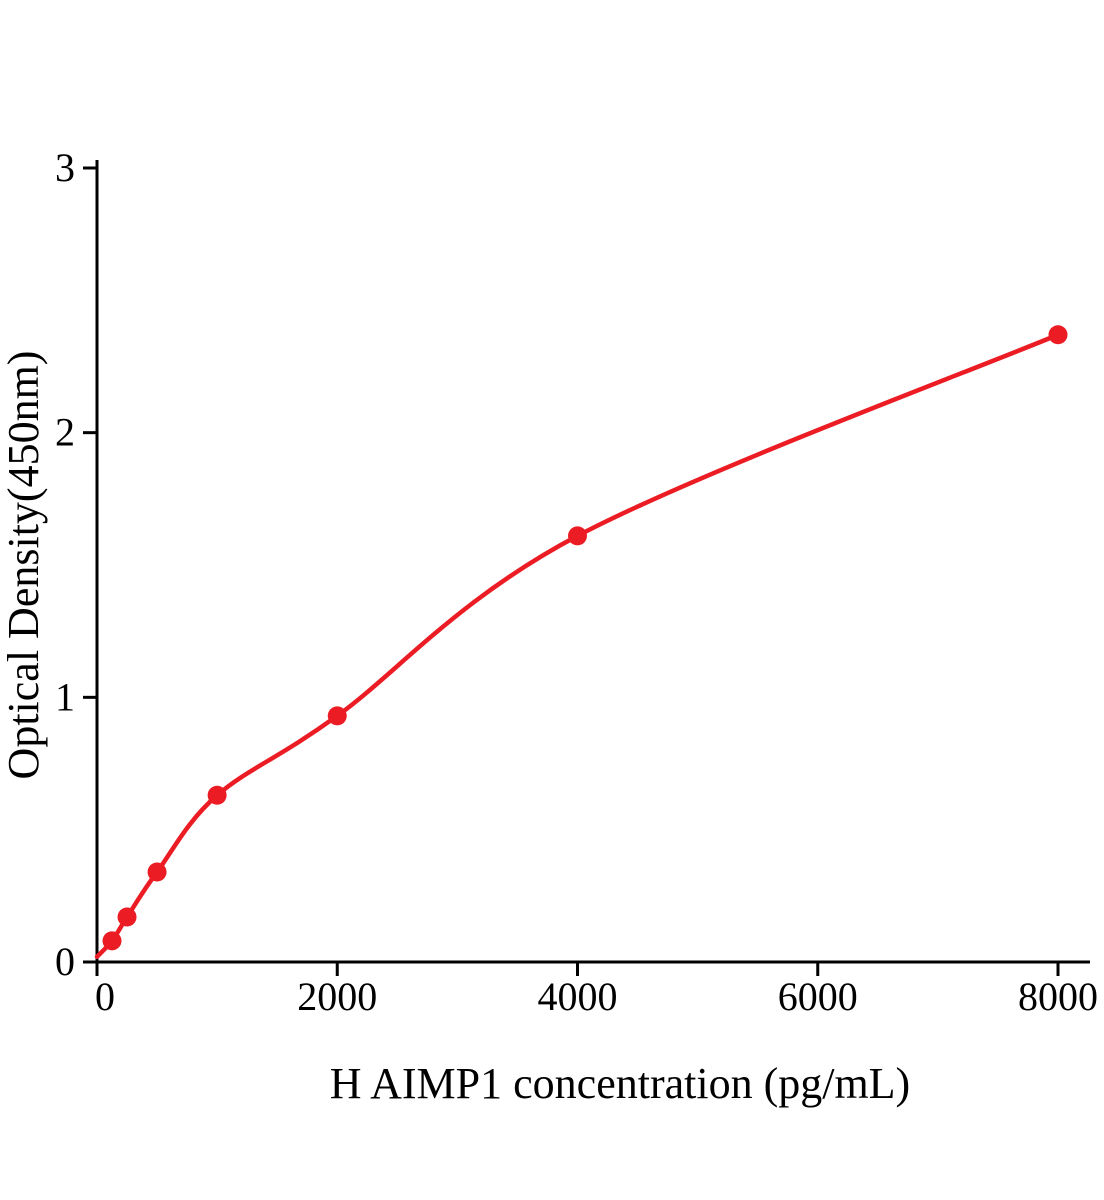 Image resolution: width=1104 pixels, height=1200 pixels. I want to click on x-tick-label: 4000, so click(578, 996).